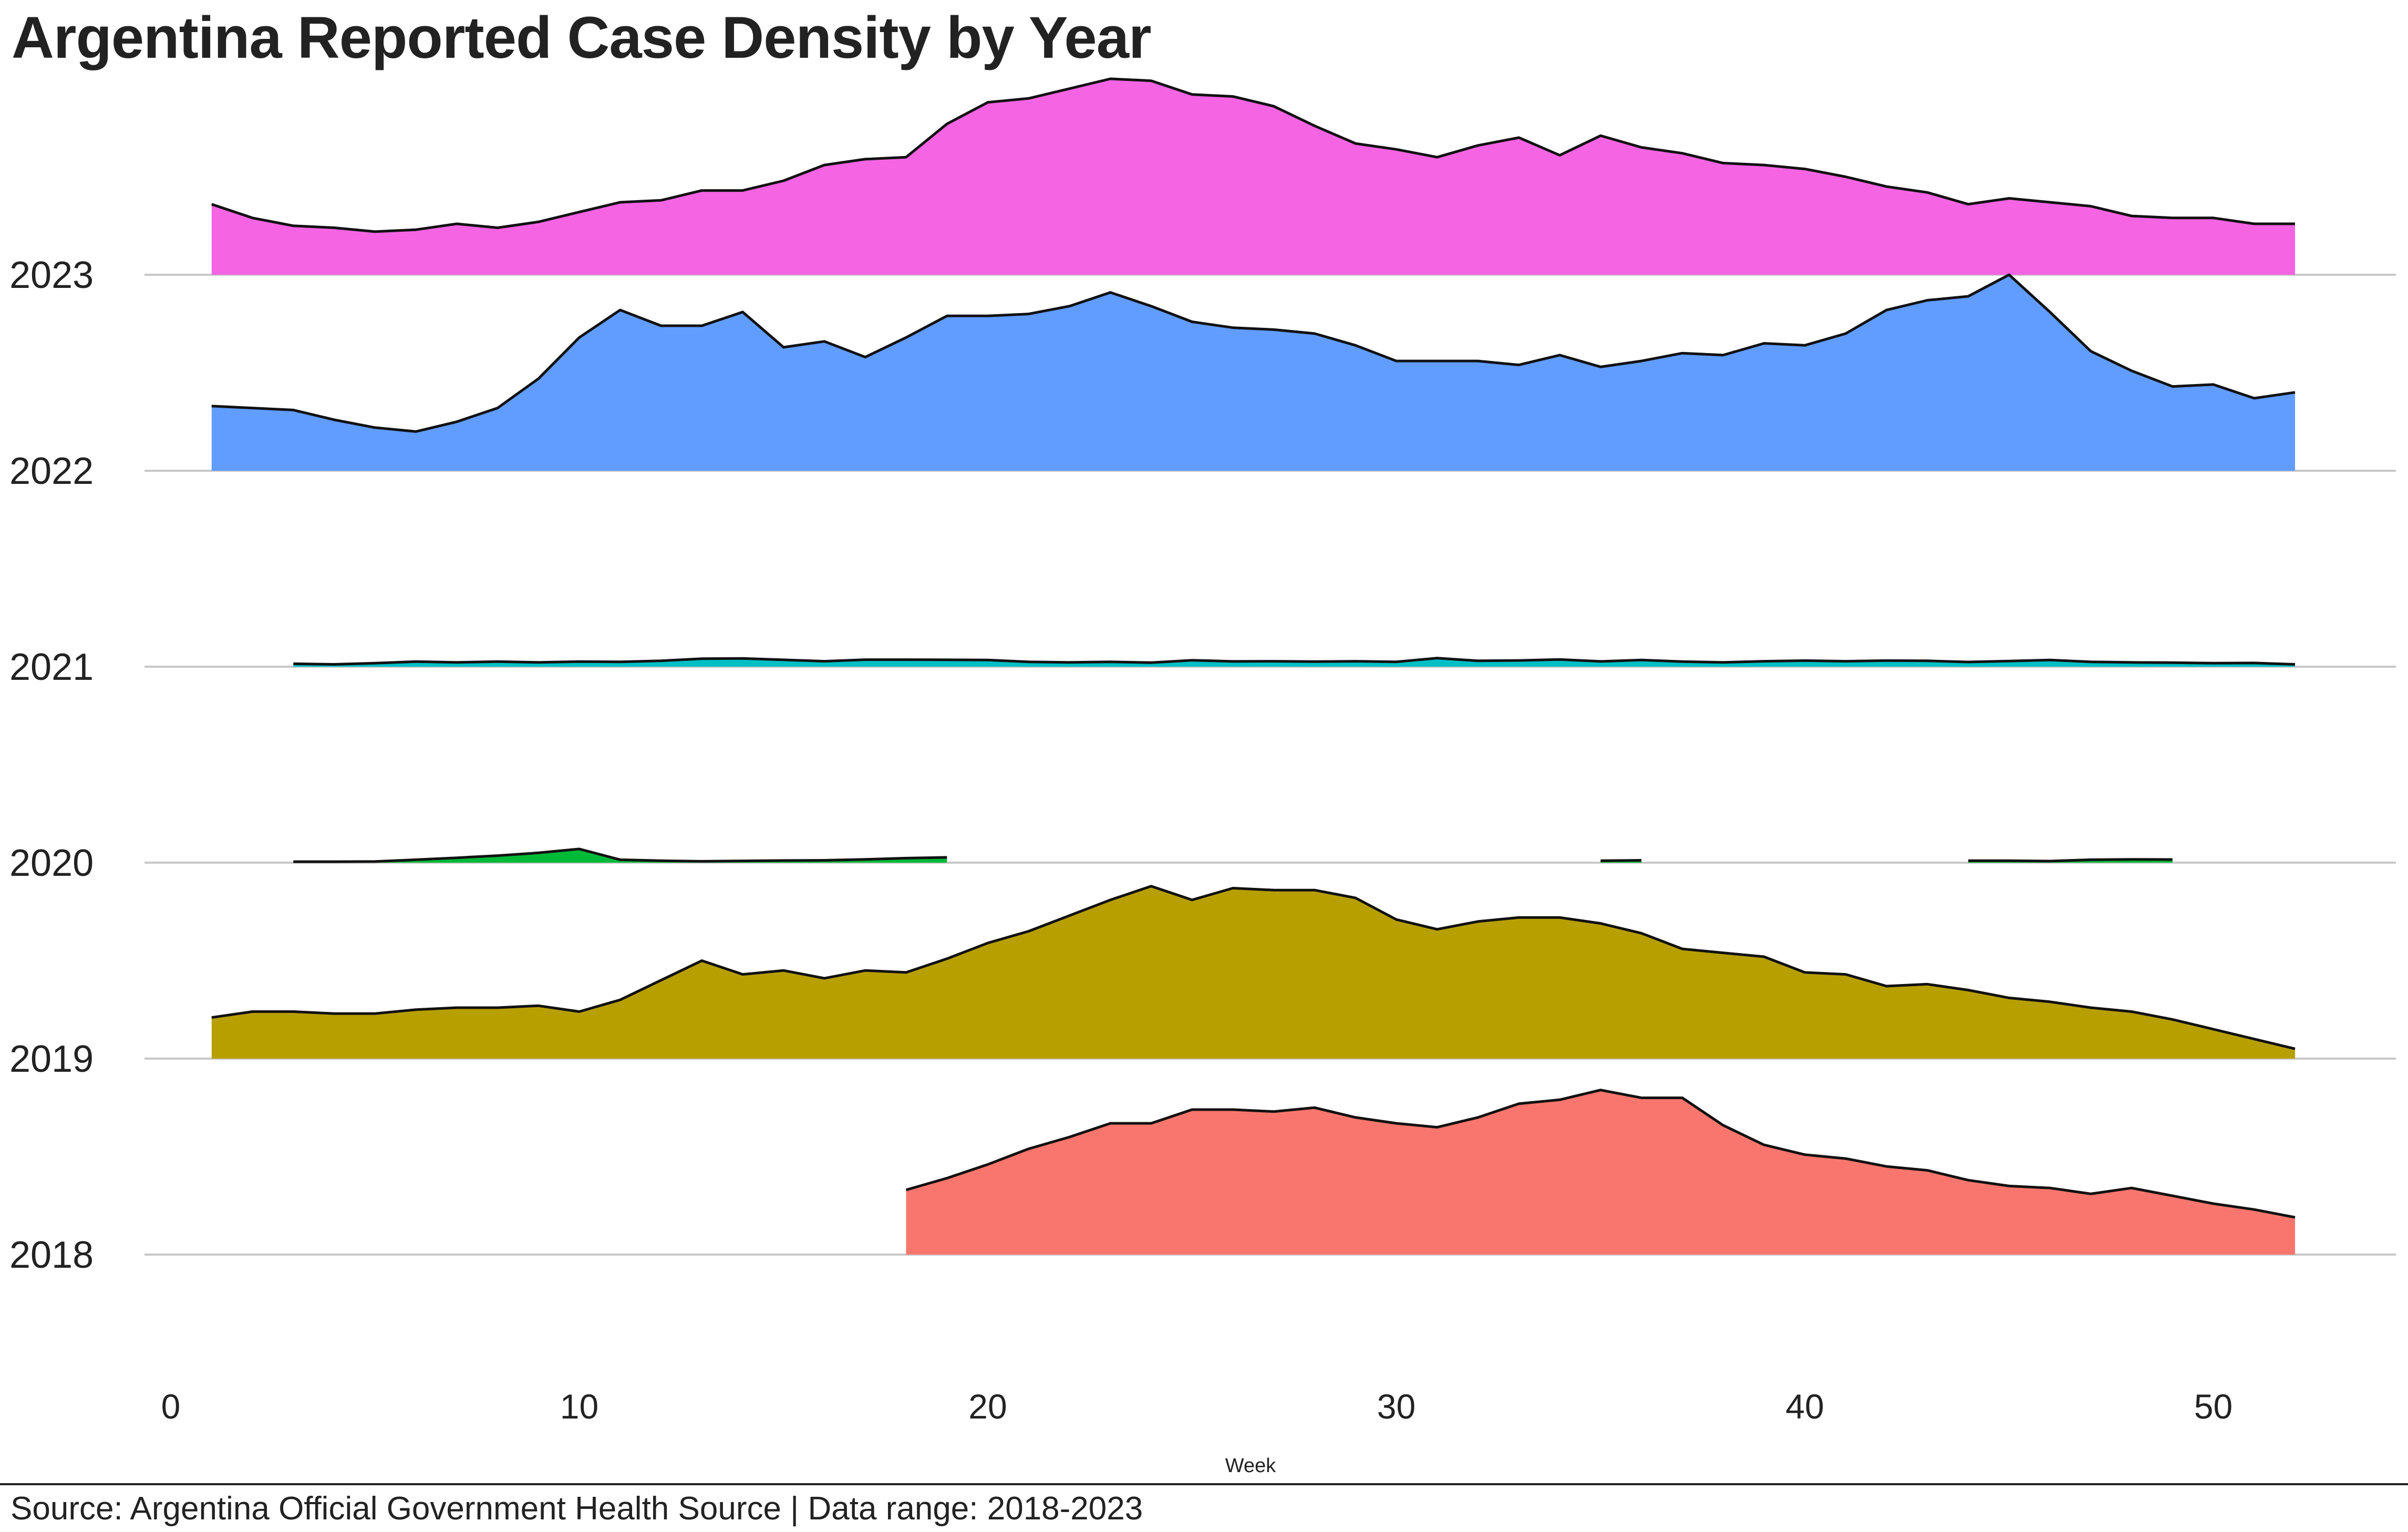 The height and width of the screenshot is (1532, 2408). Describe the element at coordinates (1250, 1466) in the screenshot. I see `x-axis-label: Week` at that location.